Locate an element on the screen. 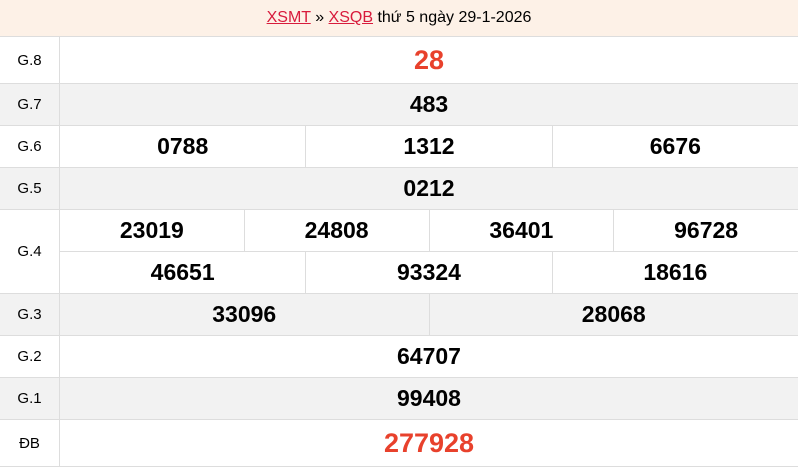  prize-label: G.1 is located at coordinates (30, 398).